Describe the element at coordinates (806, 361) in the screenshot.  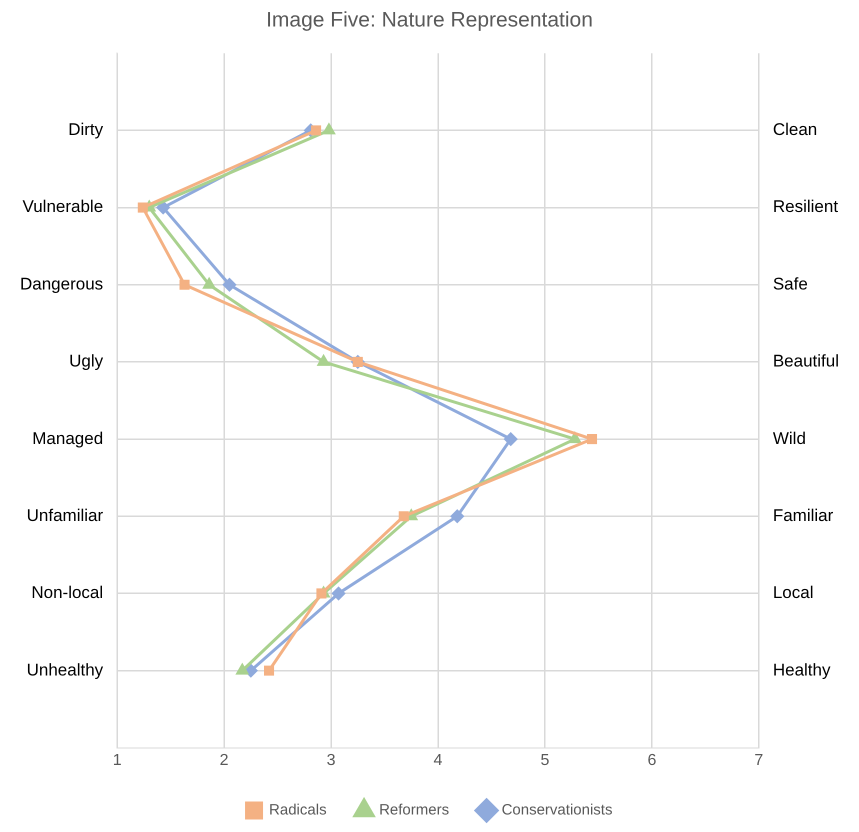
I see `y2-tick-label: Beautiful` at that location.